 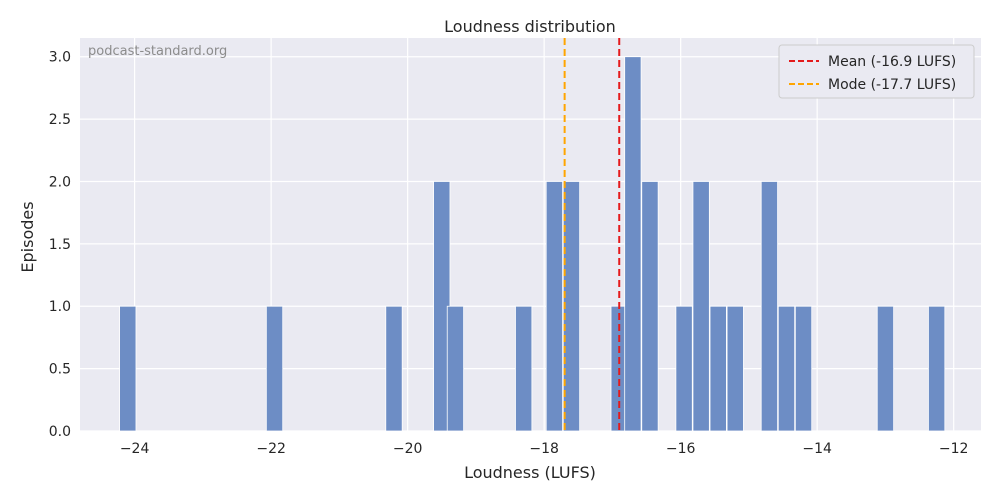 What do you see at coordinates (60, 370) in the screenshot?
I see `y-tick-label: 0.5` at bounding box center [60, 370].